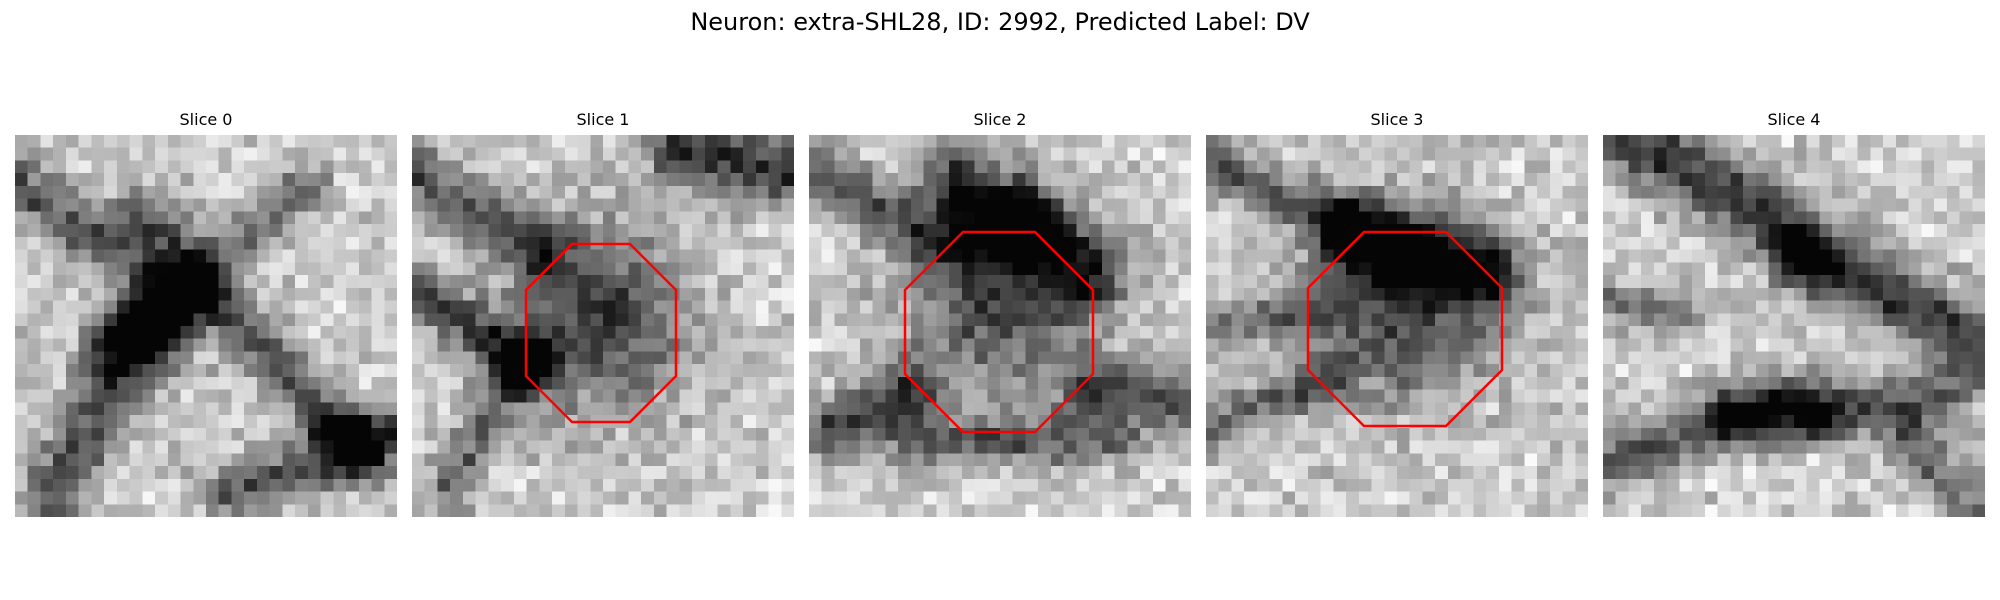  I want to click on slice-title: Slice 4, so click(1794, 119).